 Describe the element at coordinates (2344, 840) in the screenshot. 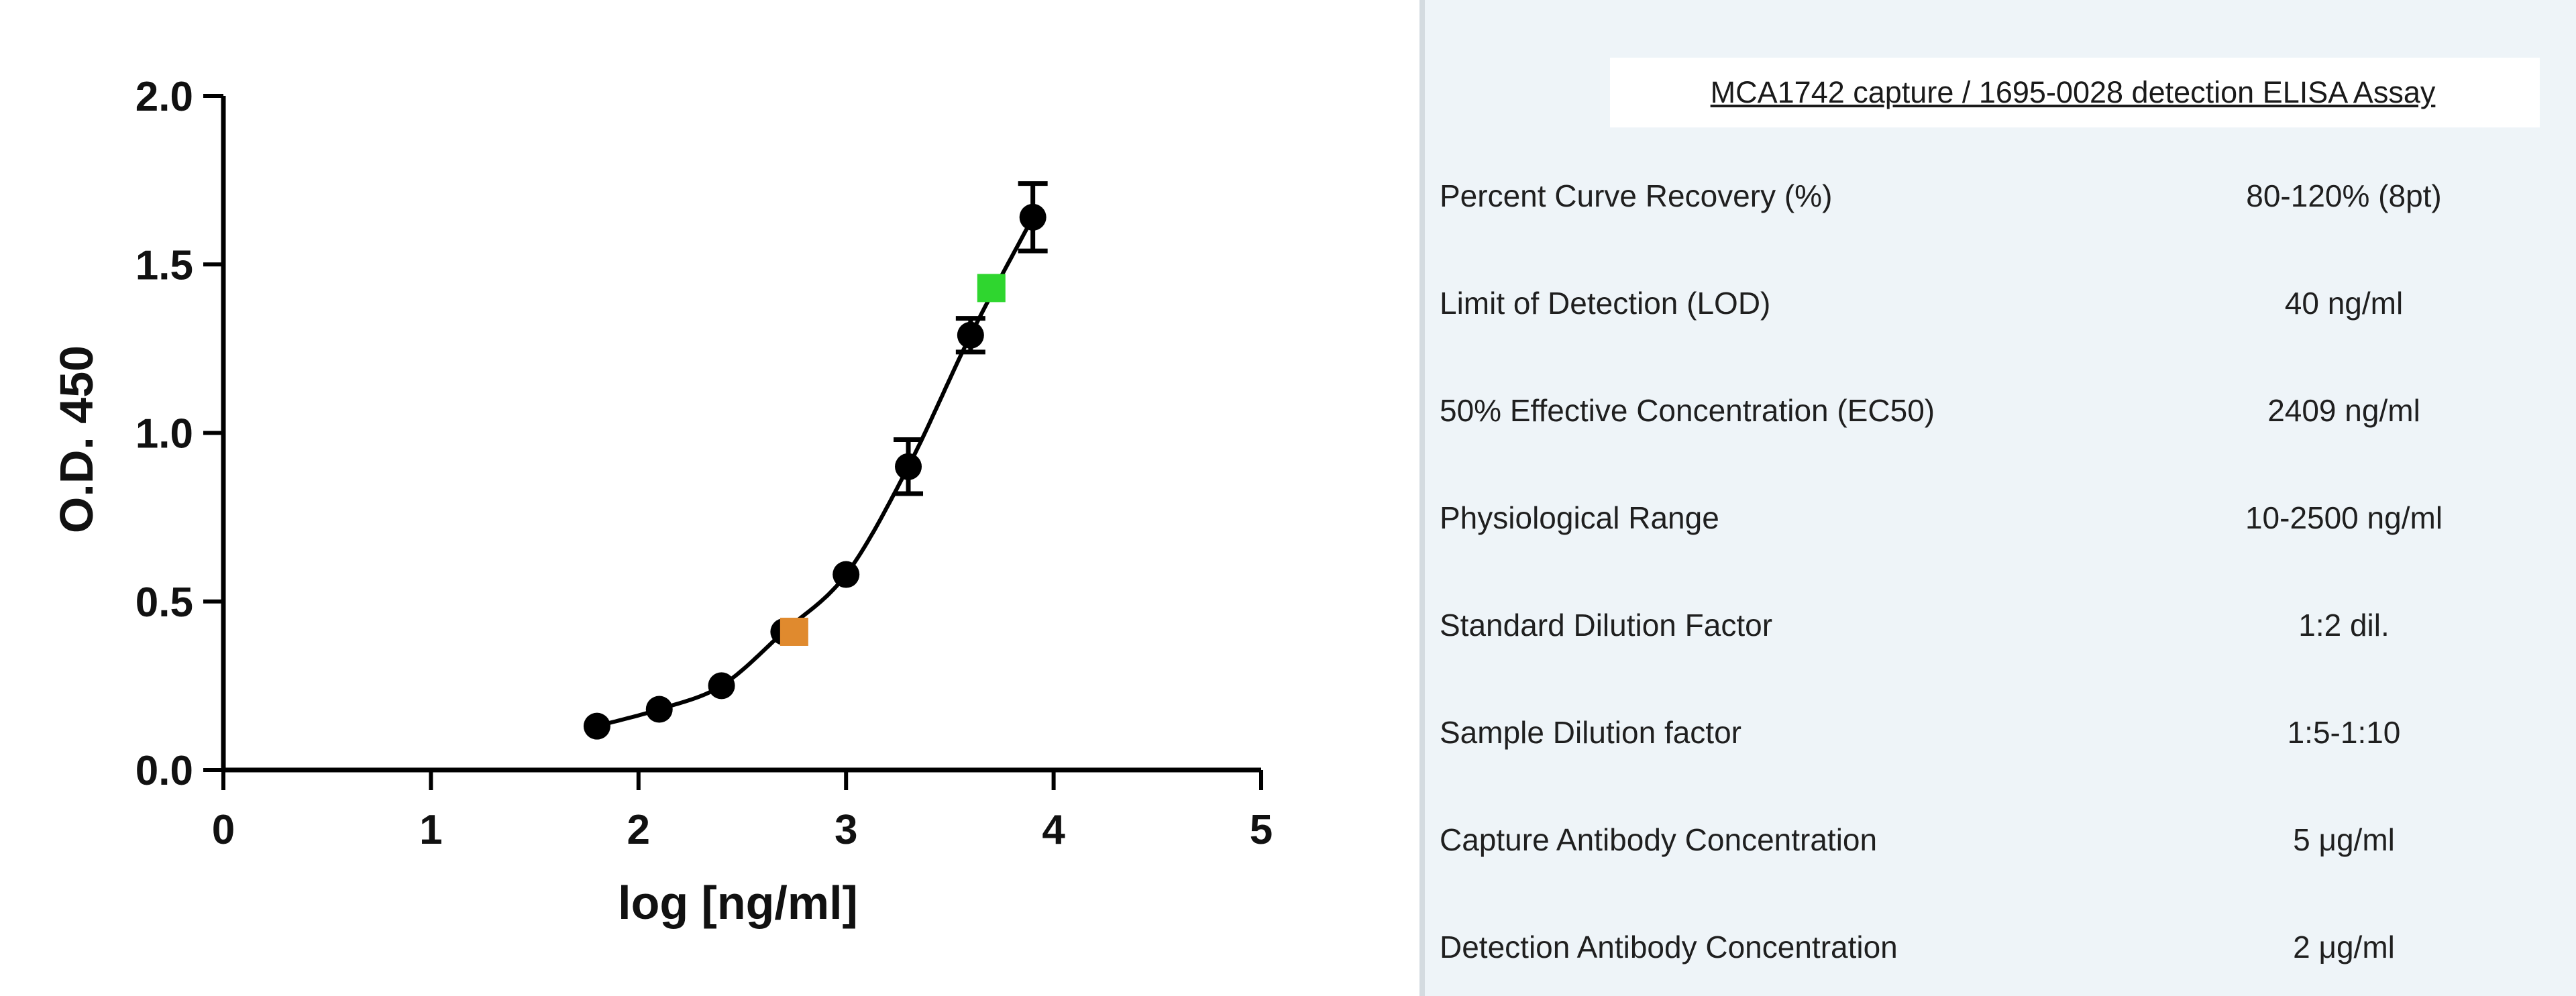

I see `row-value: 5 μg/ml` at that location.